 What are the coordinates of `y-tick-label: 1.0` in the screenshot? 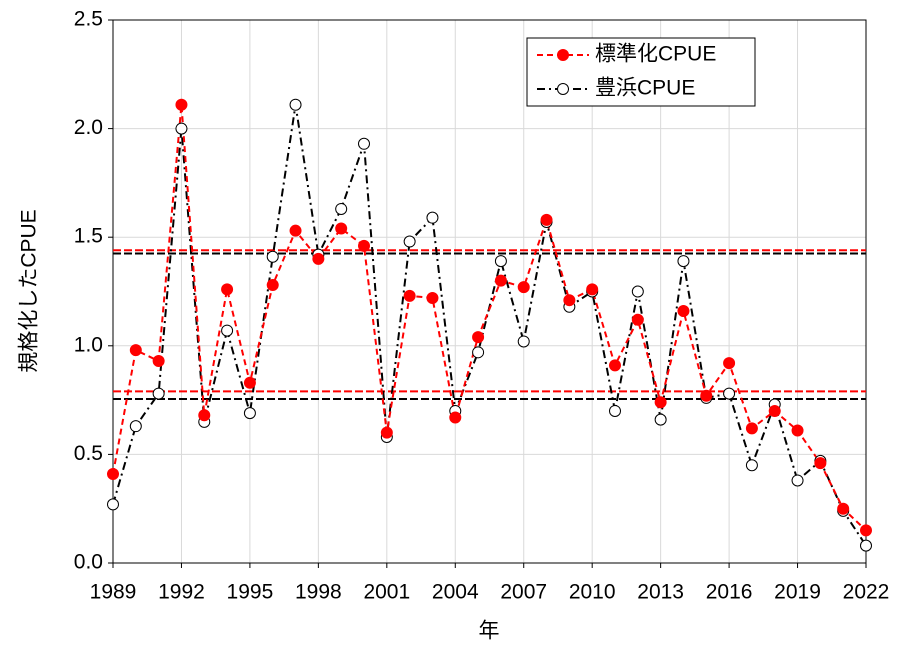 It's located at (88, 344).